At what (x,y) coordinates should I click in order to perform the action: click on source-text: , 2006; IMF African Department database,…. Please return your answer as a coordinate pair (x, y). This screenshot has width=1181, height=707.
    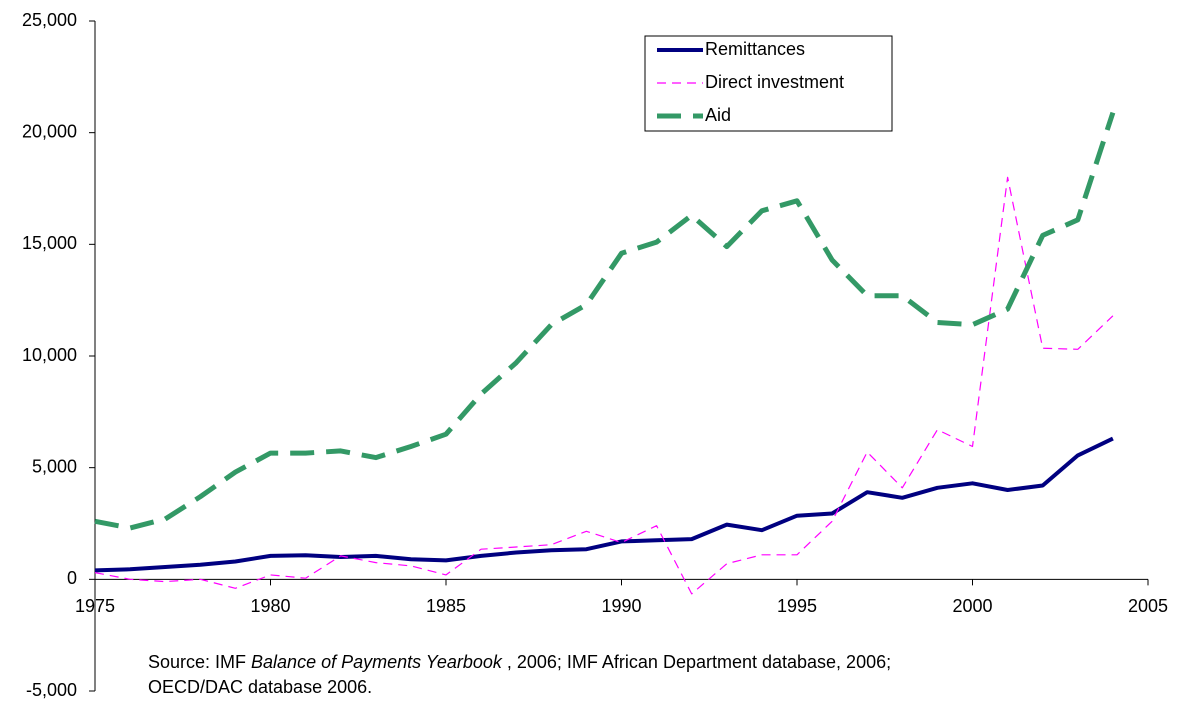
    Looking at the image, I should click on (696, 662).